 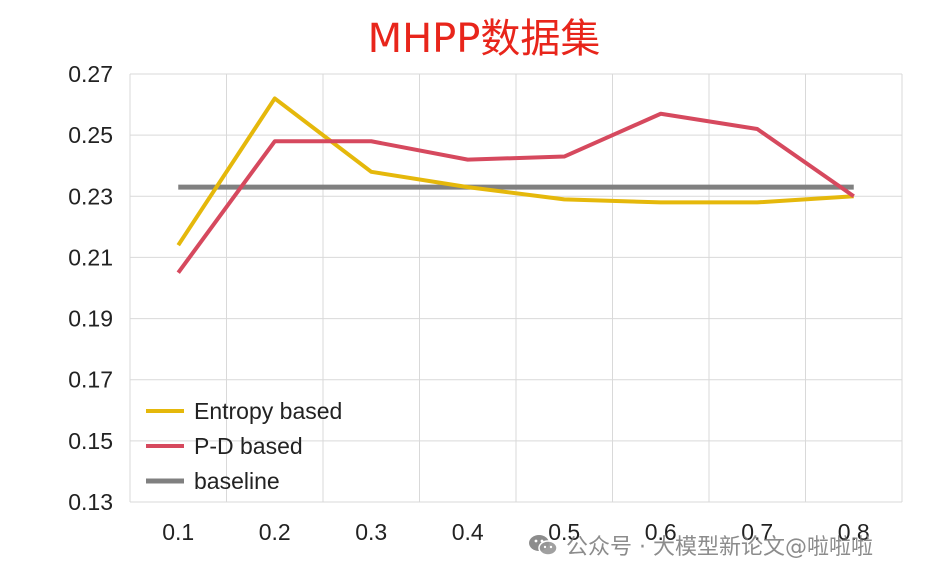 I want to click on legend: Entropy based P-D based baseline, so click(x=244, y=446).